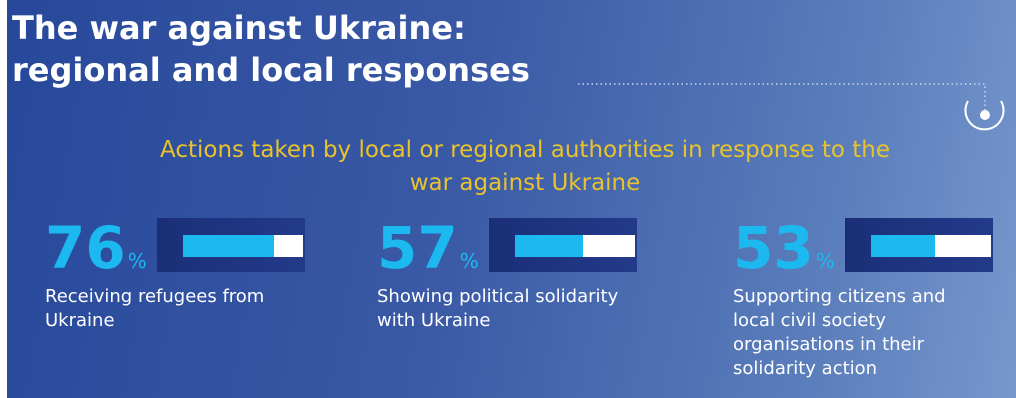  What do you see at coordinates (155, 308) in the screenshot?
I see `category-label: Receiving refugees from Ukraine` at bounding box center [155, 308].